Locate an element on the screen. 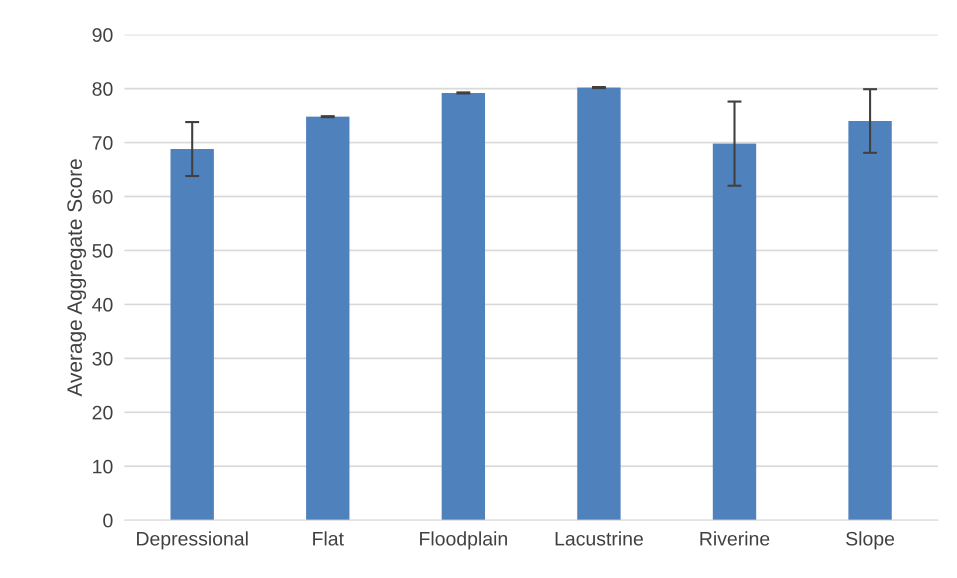 The image size is (957, 578). y-tick-label: 50 is located at coordinates (102, 251).